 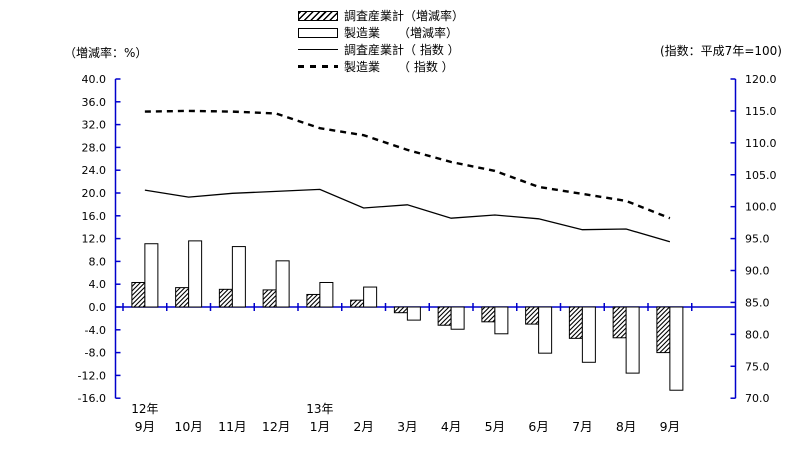 I want to click on legend-item-bar-white: 製造業 （増減率）, so click(x=381, y=32).